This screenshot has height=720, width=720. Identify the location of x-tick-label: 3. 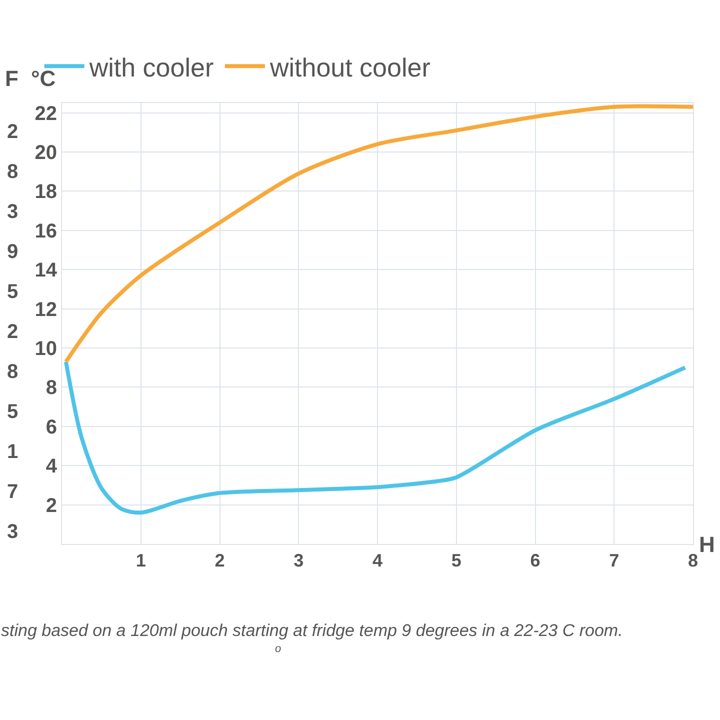
(299, 560).